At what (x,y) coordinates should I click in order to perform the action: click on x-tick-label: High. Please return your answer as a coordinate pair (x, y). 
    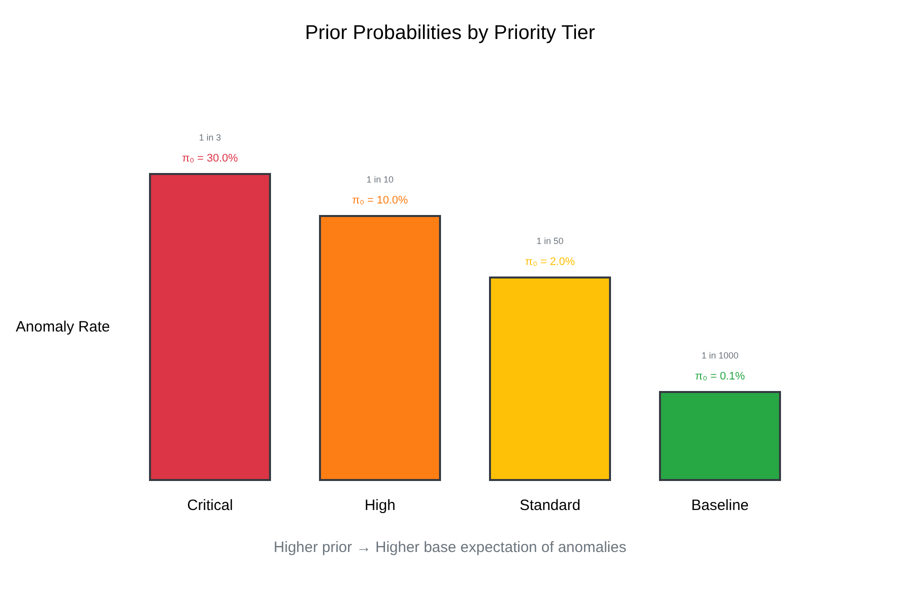
    Looking at the image, I should click on (380, 505).